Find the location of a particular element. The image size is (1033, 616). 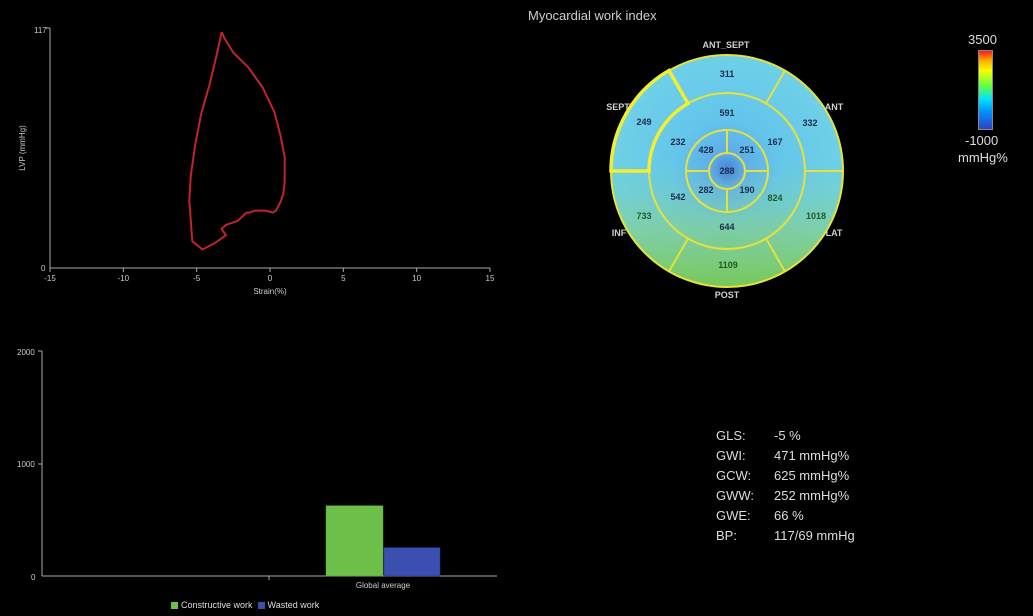

segment-mid-anterior: 167 is located at coordinates (774, 142).